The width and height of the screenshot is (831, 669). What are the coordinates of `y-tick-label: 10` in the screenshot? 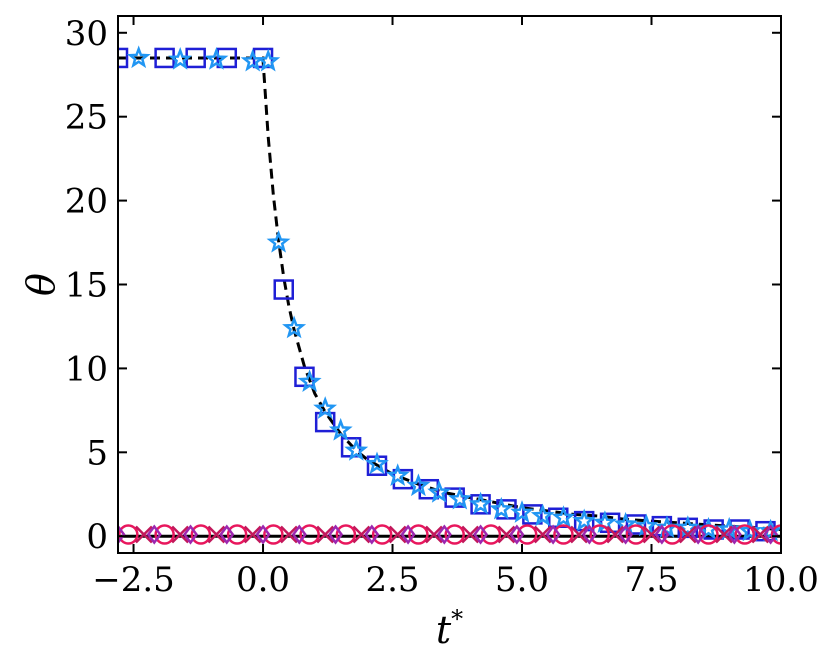 It's located at (86, 369).